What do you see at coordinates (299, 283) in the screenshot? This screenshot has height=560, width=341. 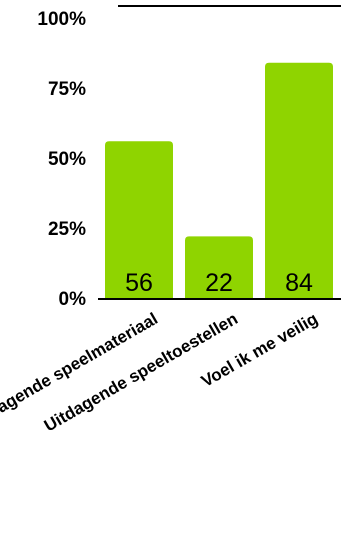 I see `data-label: 84` at bounding box center [299, 283].